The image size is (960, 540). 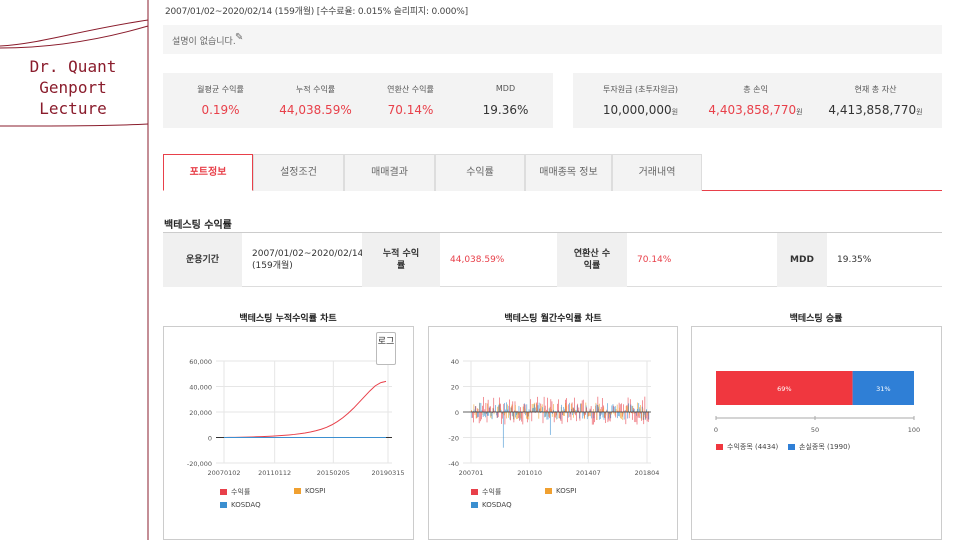 What do you see at coordinates (239, 37) in the screenshot?
I see `pencil-icon: ✎` at bounding box center [239, 37].